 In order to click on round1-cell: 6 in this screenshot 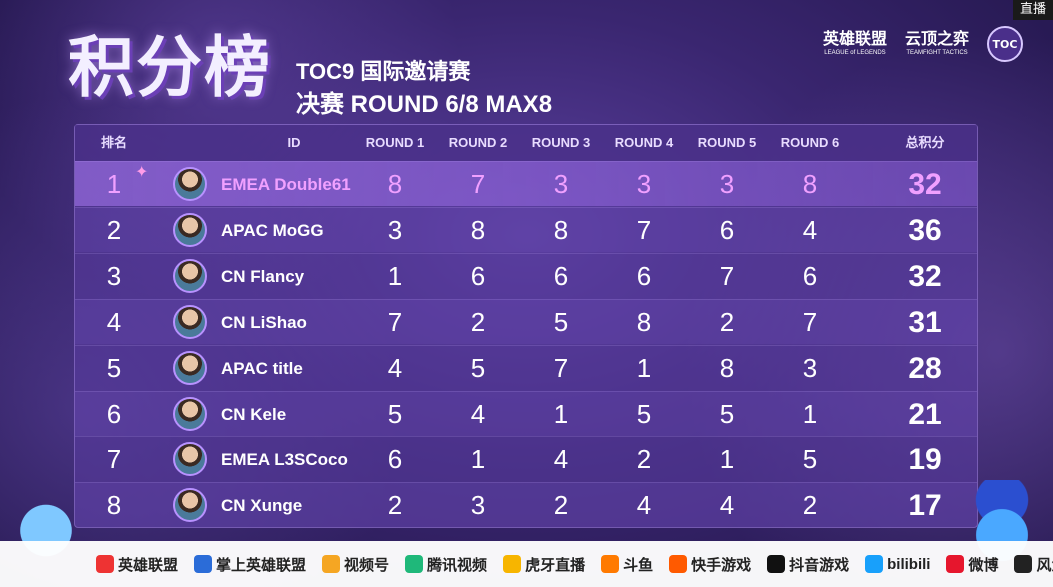, I will do `click(395, 459)`.